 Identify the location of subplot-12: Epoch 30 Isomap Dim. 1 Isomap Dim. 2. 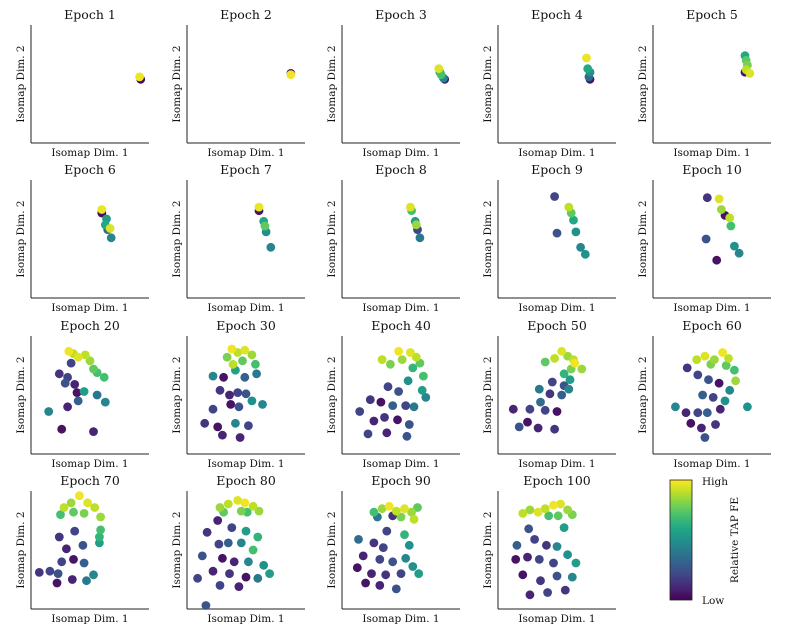
(238, 394).